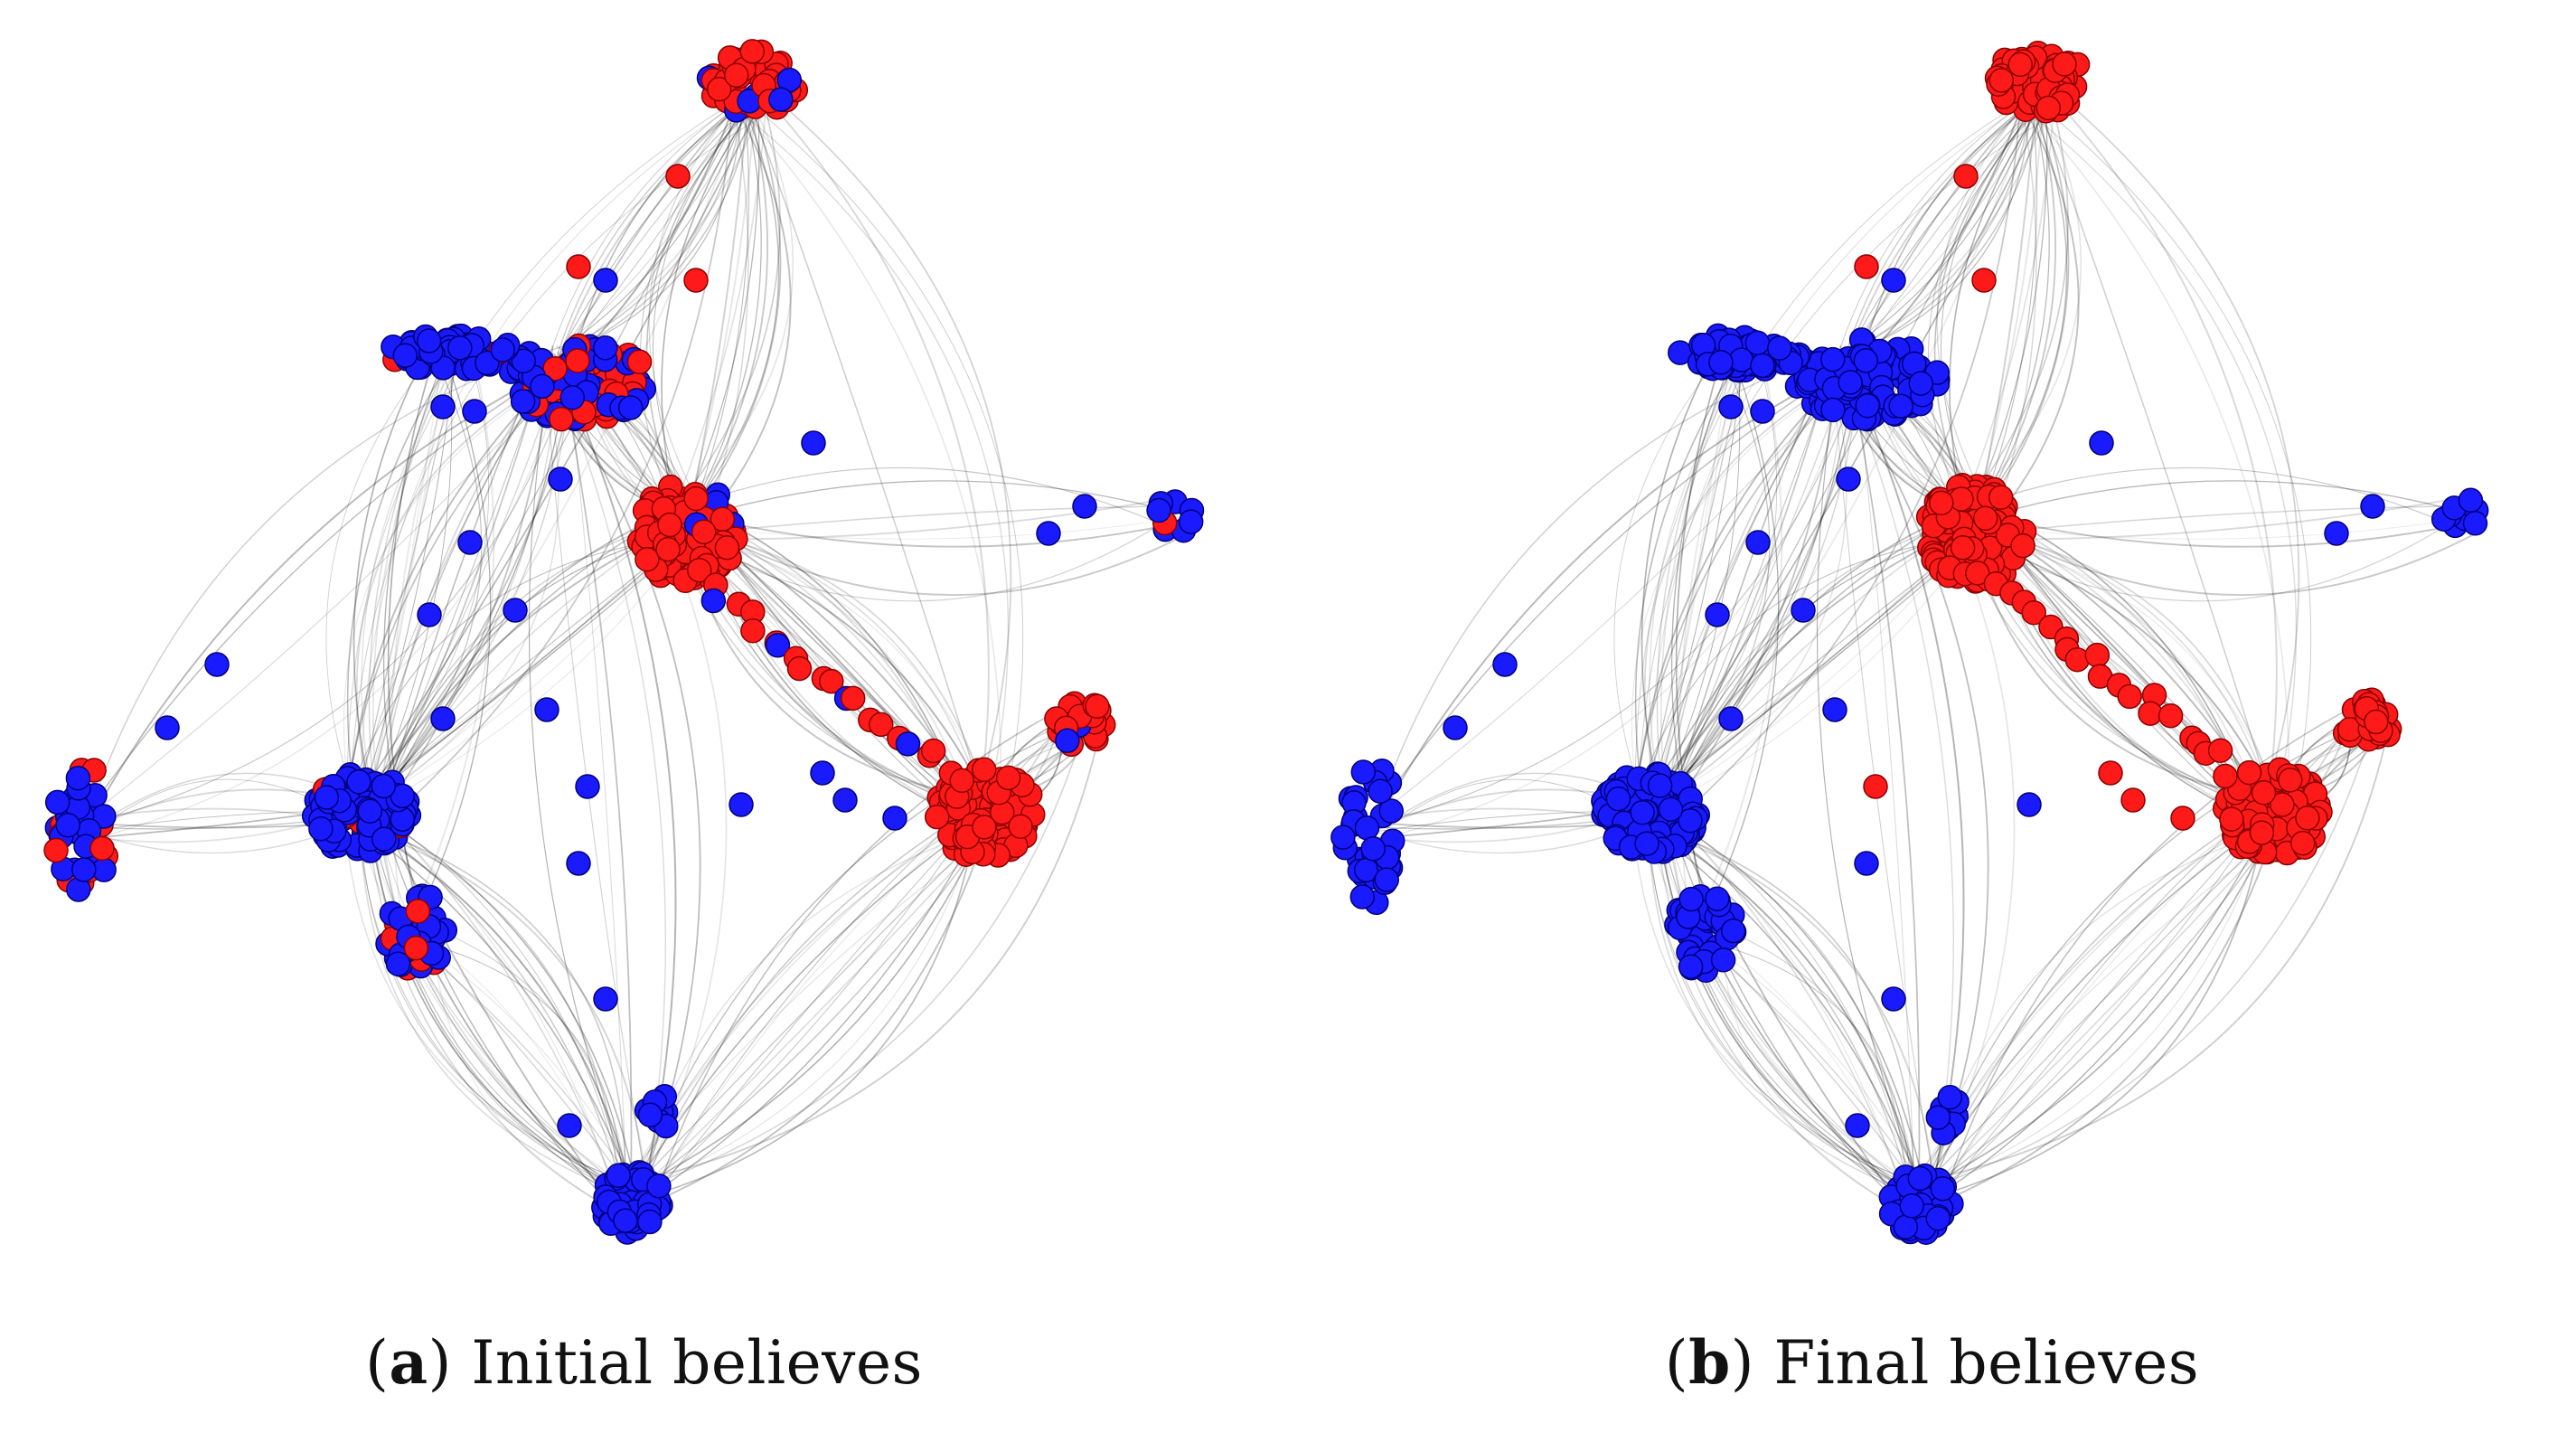 The width and height of the screenshot is (2576, 1442). Describe the element at coordinates (1932, 1362) in the screenshot. I see `caption-b: (b) Final believes` at that location.